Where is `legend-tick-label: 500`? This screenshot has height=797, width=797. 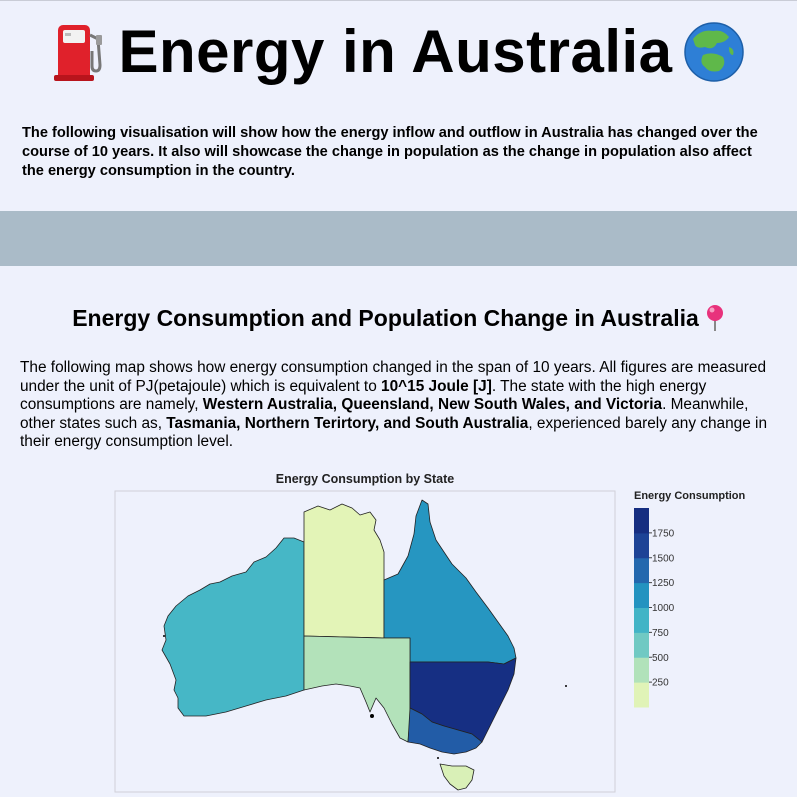 legend-tick-label: 500 is located at coordinates (660, 658).